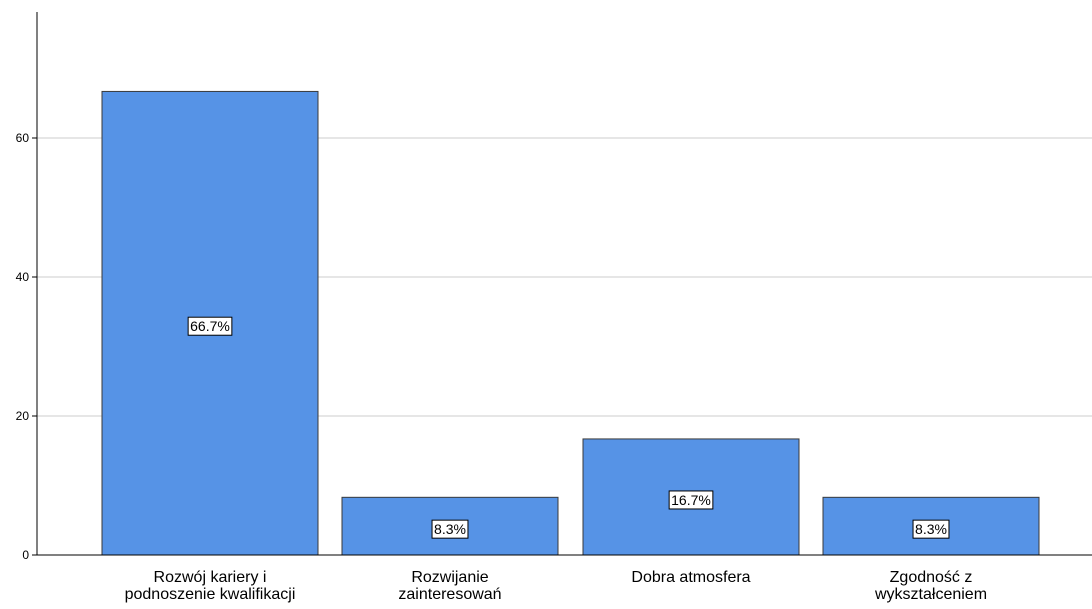 This screenshot has height=609, width=1092. Describe the element at coordinates (930, 586) in the screenshot. I see `x-category-label-3: Zgodność z wykształceniem` at that location.